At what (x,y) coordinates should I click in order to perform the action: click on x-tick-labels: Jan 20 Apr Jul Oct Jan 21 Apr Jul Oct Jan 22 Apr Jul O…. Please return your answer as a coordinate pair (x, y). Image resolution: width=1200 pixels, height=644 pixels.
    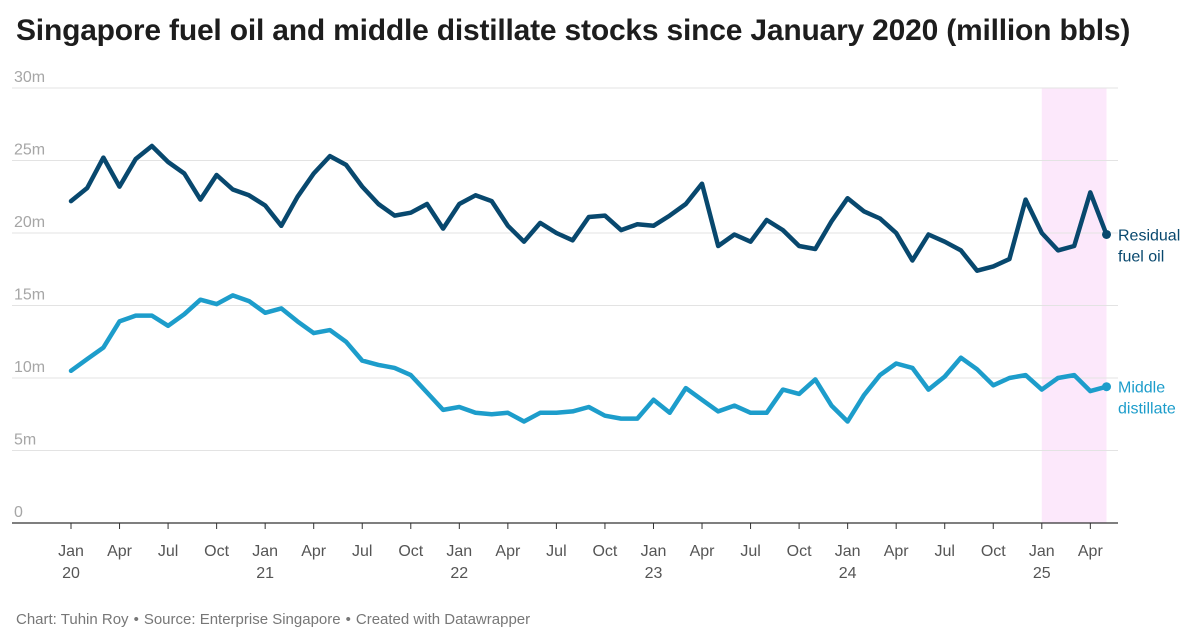
    Looking at the image, I should click on (580, 562).